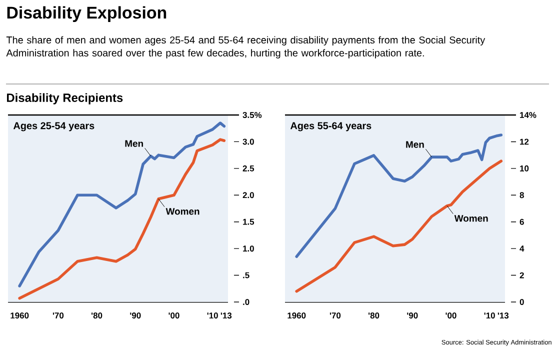  I want to click on y-tick-label: 2, so click(522, 275).